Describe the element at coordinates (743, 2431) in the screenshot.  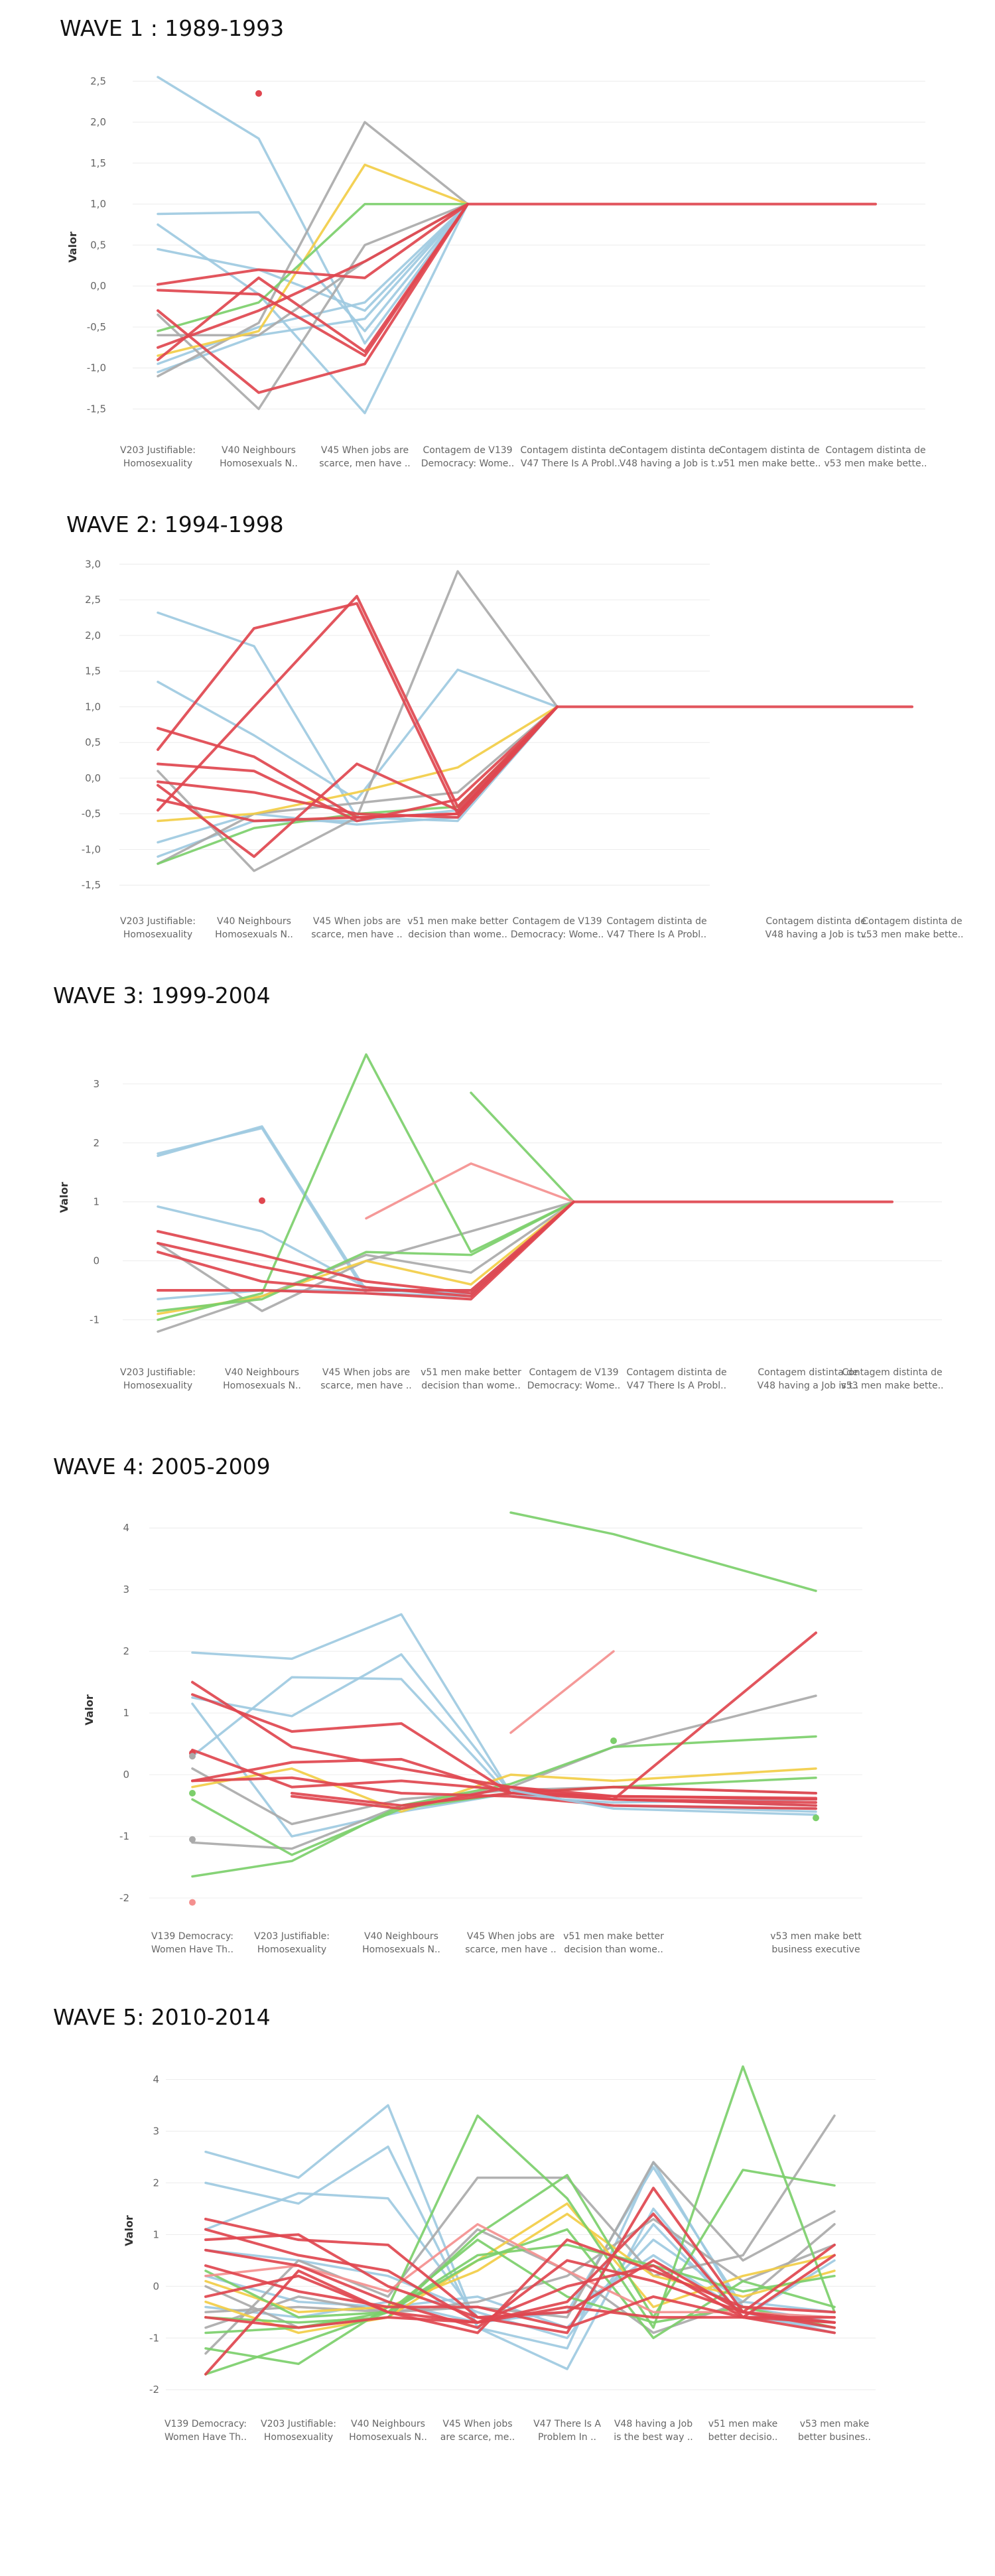
I see `x-tick-label: v51 men make better decisio..` at that location.